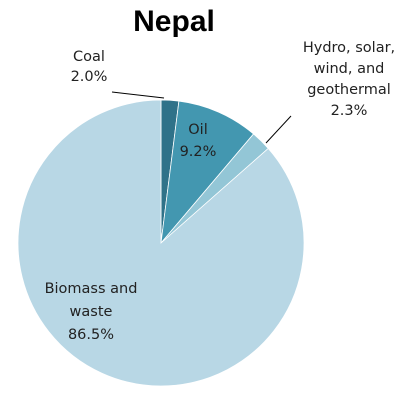  What do you see at coordinates (138, 95) in the screenshot?
I see `leader-line-coal` at bounding box center [138, 95].